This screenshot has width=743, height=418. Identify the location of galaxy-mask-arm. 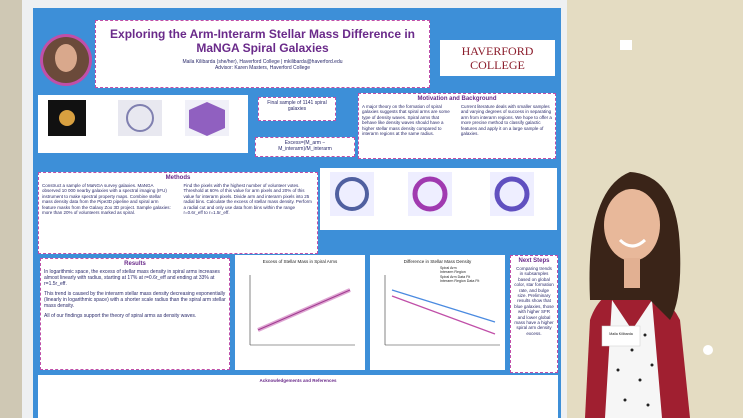
(140, 118).